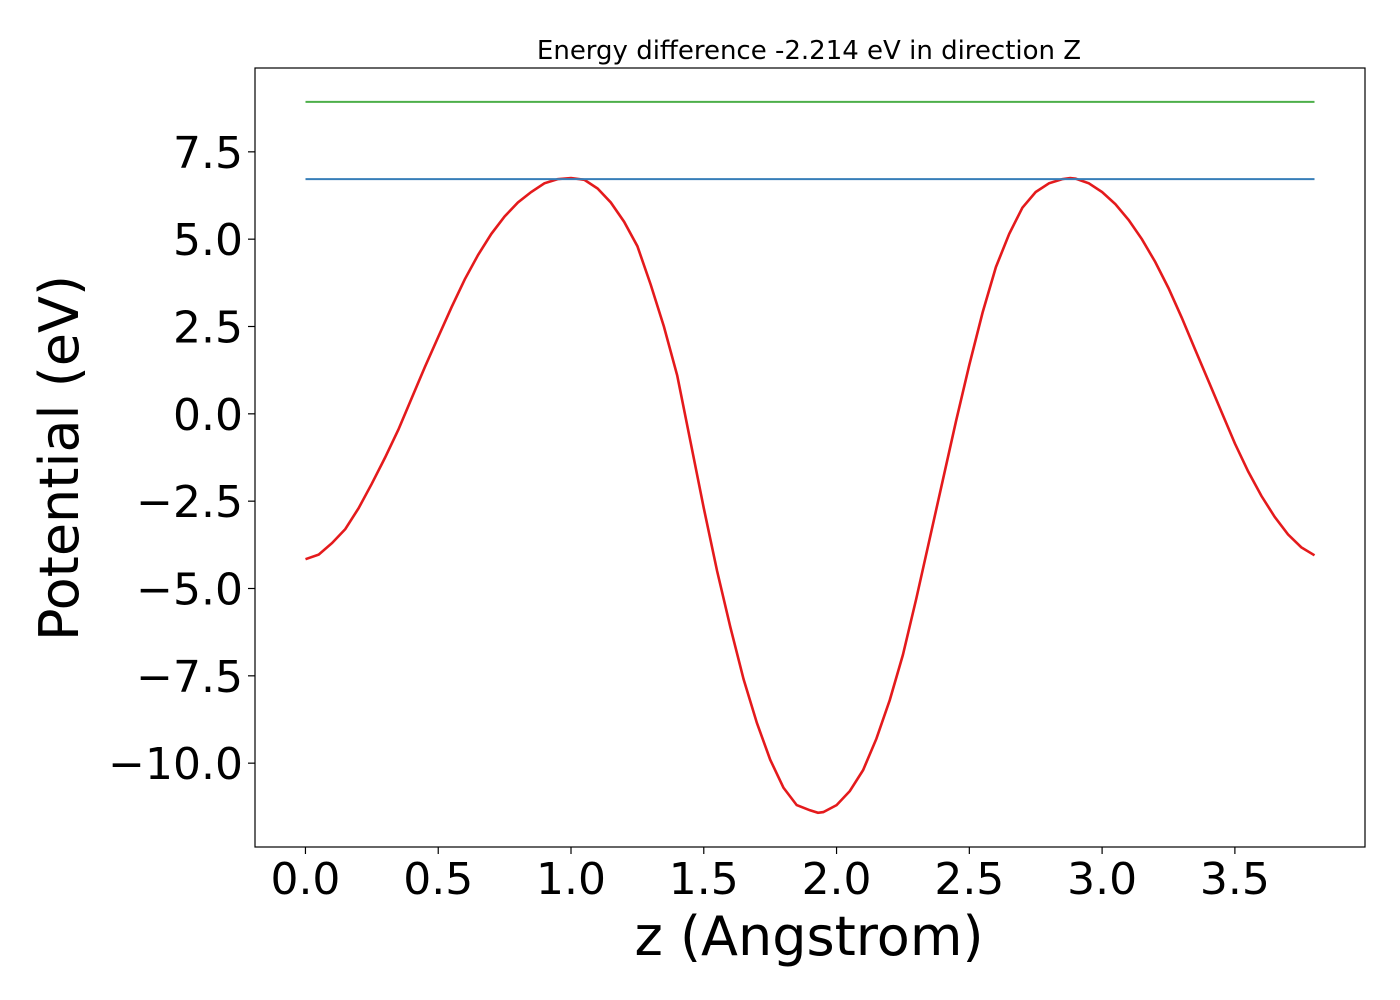  What do you see at coordinates (208, 328) in the screenshot?
I see `y-tick-label: 2.5` at bounding box center [208, 328].